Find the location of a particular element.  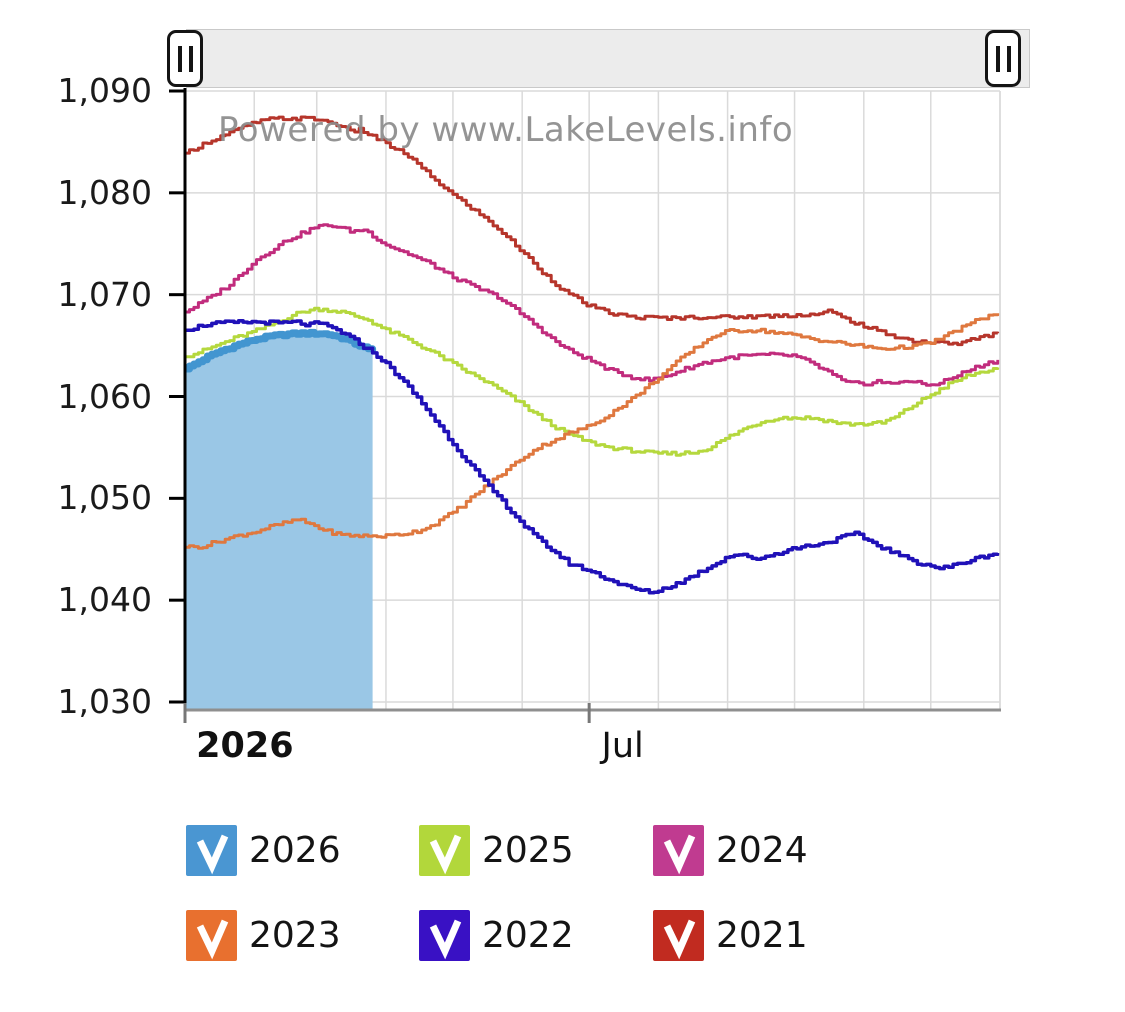

legend-item-2025: 2025 is located at coordinates (496, 850).